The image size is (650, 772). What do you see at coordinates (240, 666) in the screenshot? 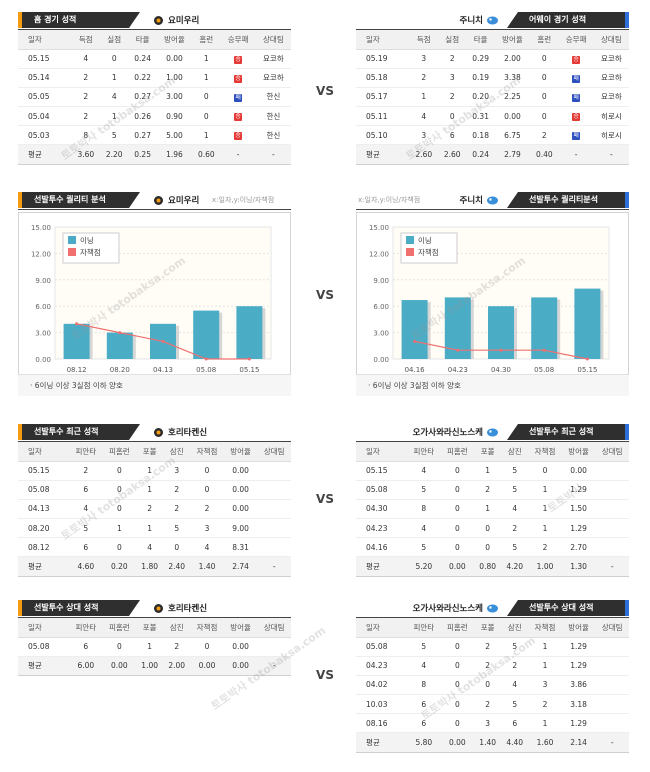
I see `table-cell: 0.00` at bounding box center [240, 666].